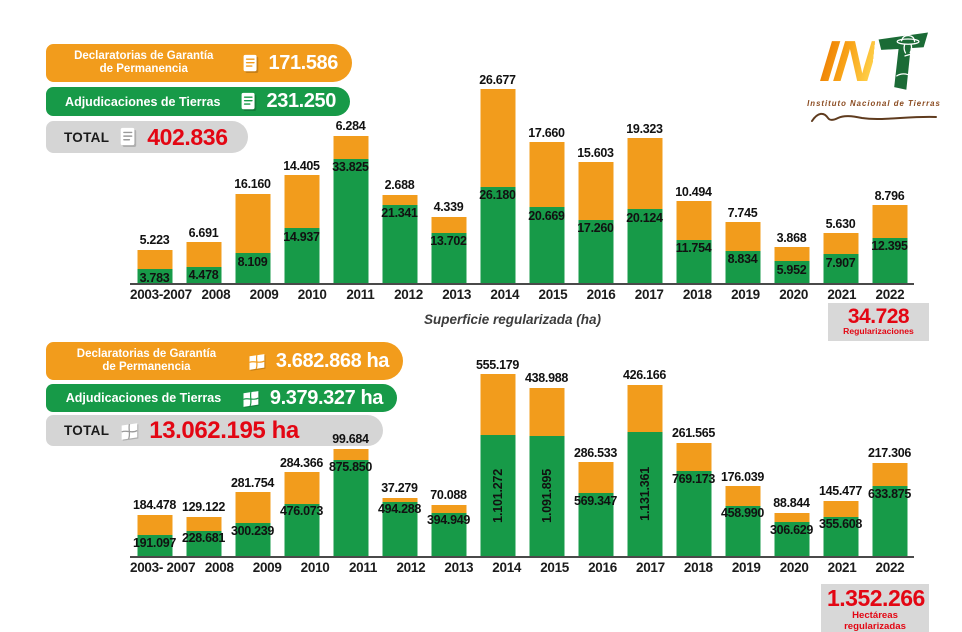 This screenshot has width=962, height=632. I want to click on x-axis-label: 2020, so click(794, 294).